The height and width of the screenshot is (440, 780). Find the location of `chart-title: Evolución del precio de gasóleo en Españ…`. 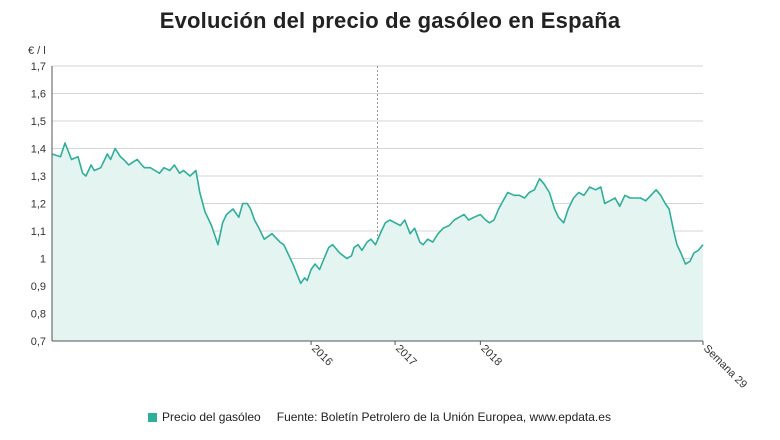

chart-title: Evolución del precio de gasóleo en Españ… is located at coordinates (390, 20).